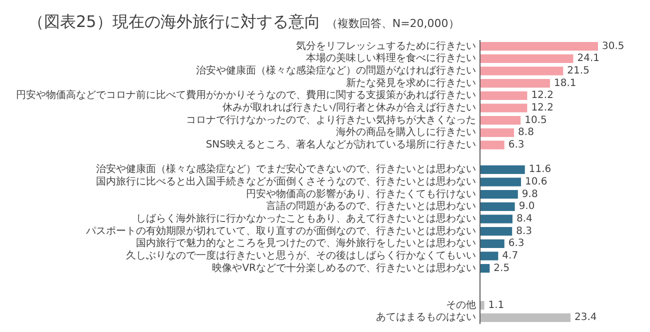 The width and height of the screenshot is (650, 332). What do you see at coordinates (406, 132) in the screenshot?
I see `y-tick-label: 海外の商品を購入しに行きたい` at bounding box center [406, 132].